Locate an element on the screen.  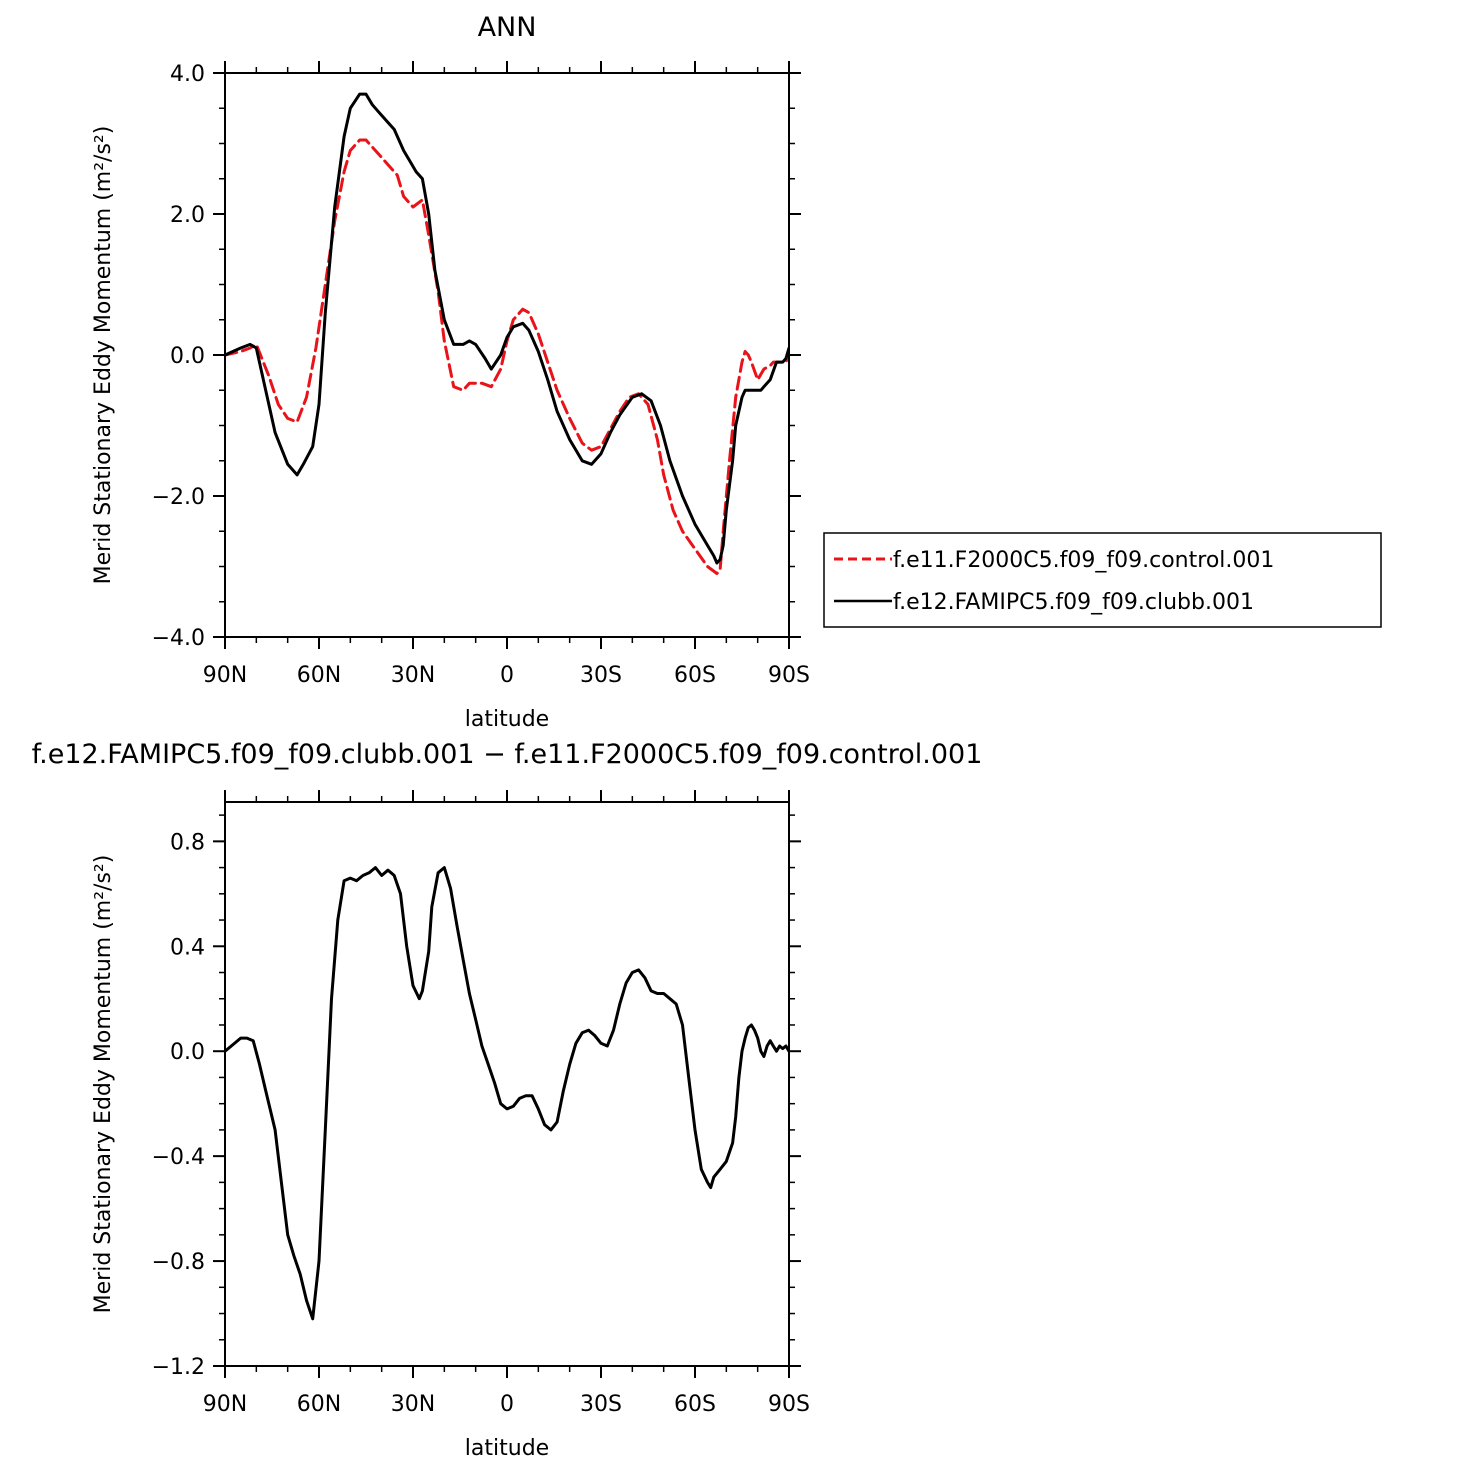
top-y-tick-label: 4.0 is located at coordinates (187, 74).